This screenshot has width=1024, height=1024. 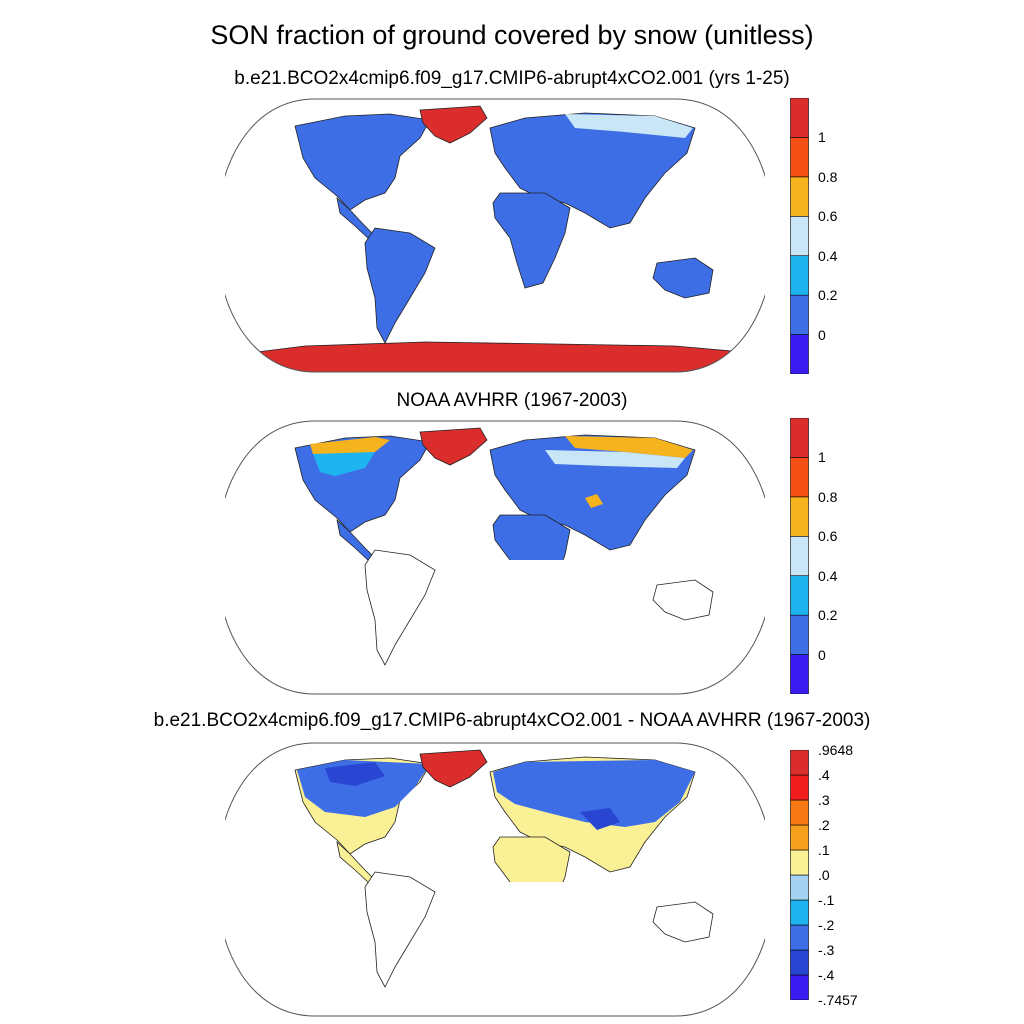 What do you see at coordinates (826, 950) in the screenshot?
I see `colorbar-tick-label: -.3` at bounding box center [826, 950].